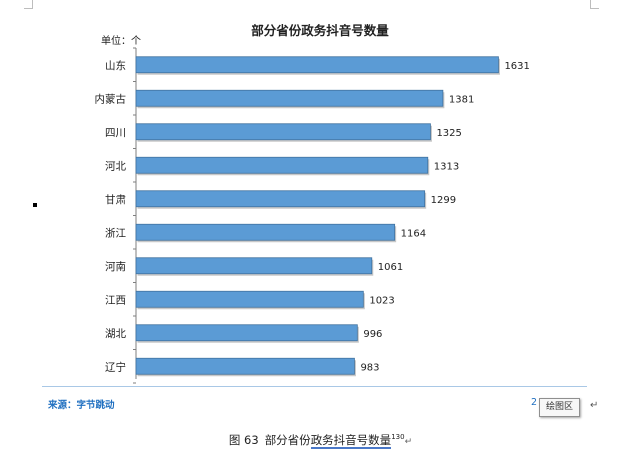  Describe the element at coordinates (246, 333) in the screenshot. I see `bar-湖北` at that location.